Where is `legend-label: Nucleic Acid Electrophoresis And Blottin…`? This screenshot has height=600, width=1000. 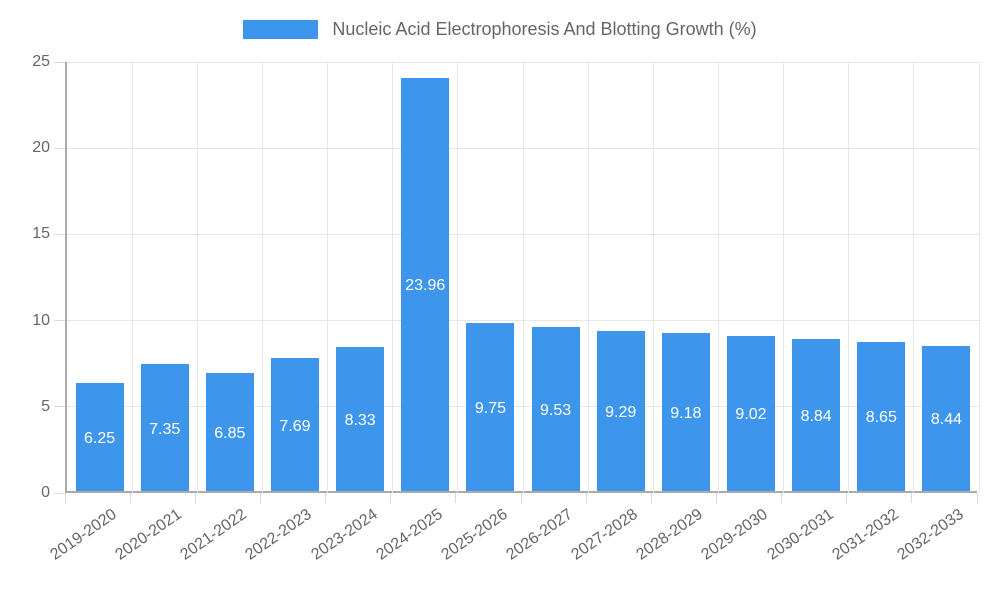 legend-label: Nucleic Acid Electrophoresis And Blottin… is located at coordinates (544, 29).